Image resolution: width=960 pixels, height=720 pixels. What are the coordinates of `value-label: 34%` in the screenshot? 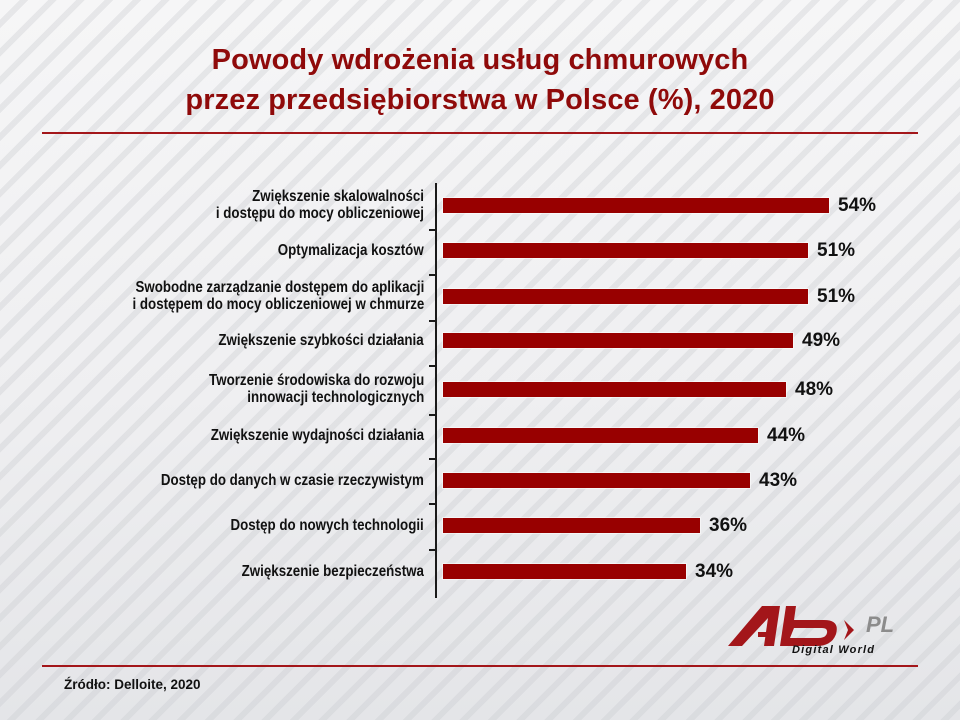 It's located at (714, 571).